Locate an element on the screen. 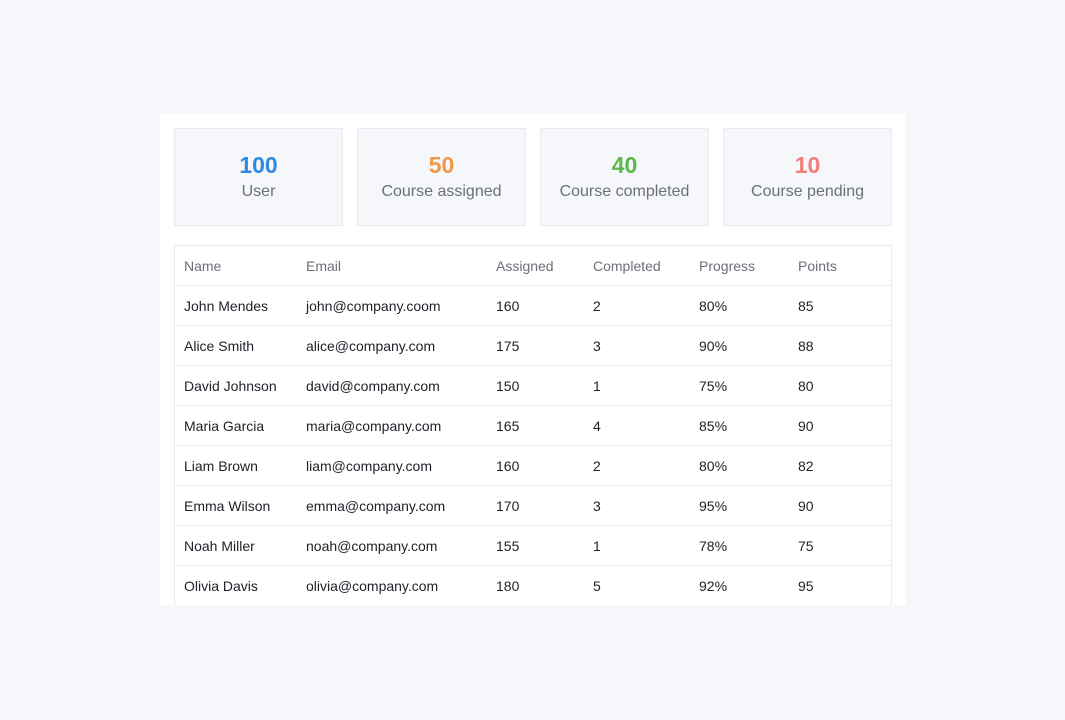  column-header-progress: Progress is located at coordinates (739, 266).